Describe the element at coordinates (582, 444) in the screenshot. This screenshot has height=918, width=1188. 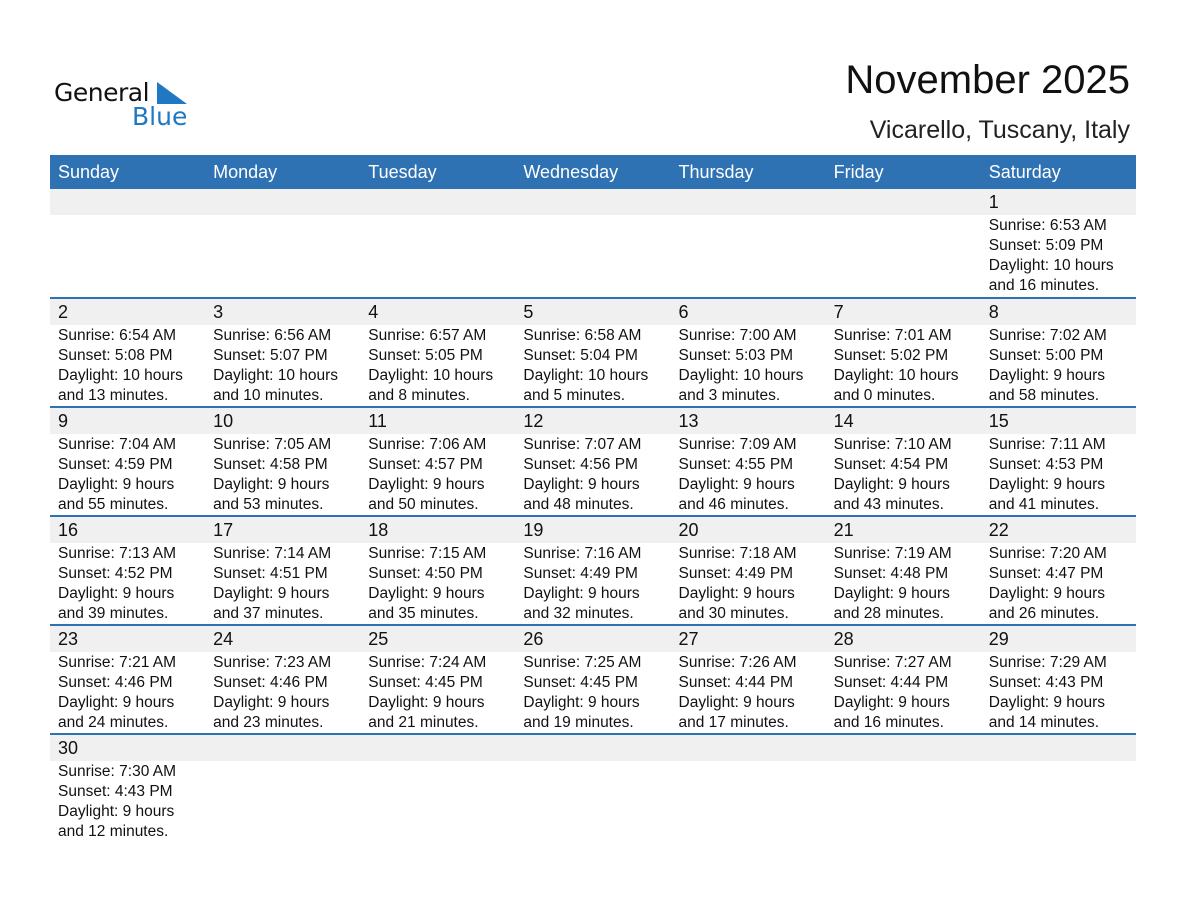
I see `sunrise-text: Sunrise: 7:07 AM` at that location.